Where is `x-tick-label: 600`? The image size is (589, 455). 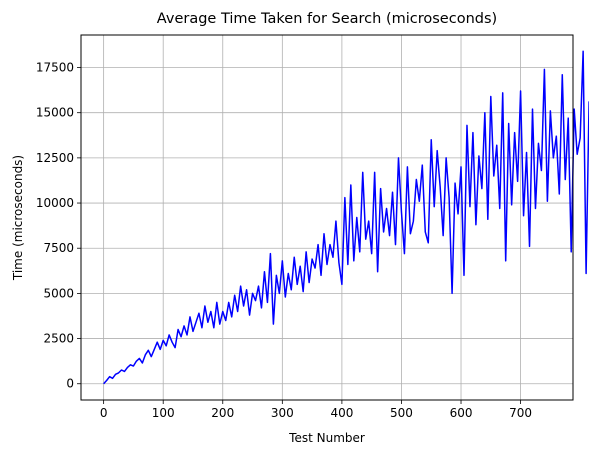
x-tick-label: 600 is located at coordinates (461, 413).